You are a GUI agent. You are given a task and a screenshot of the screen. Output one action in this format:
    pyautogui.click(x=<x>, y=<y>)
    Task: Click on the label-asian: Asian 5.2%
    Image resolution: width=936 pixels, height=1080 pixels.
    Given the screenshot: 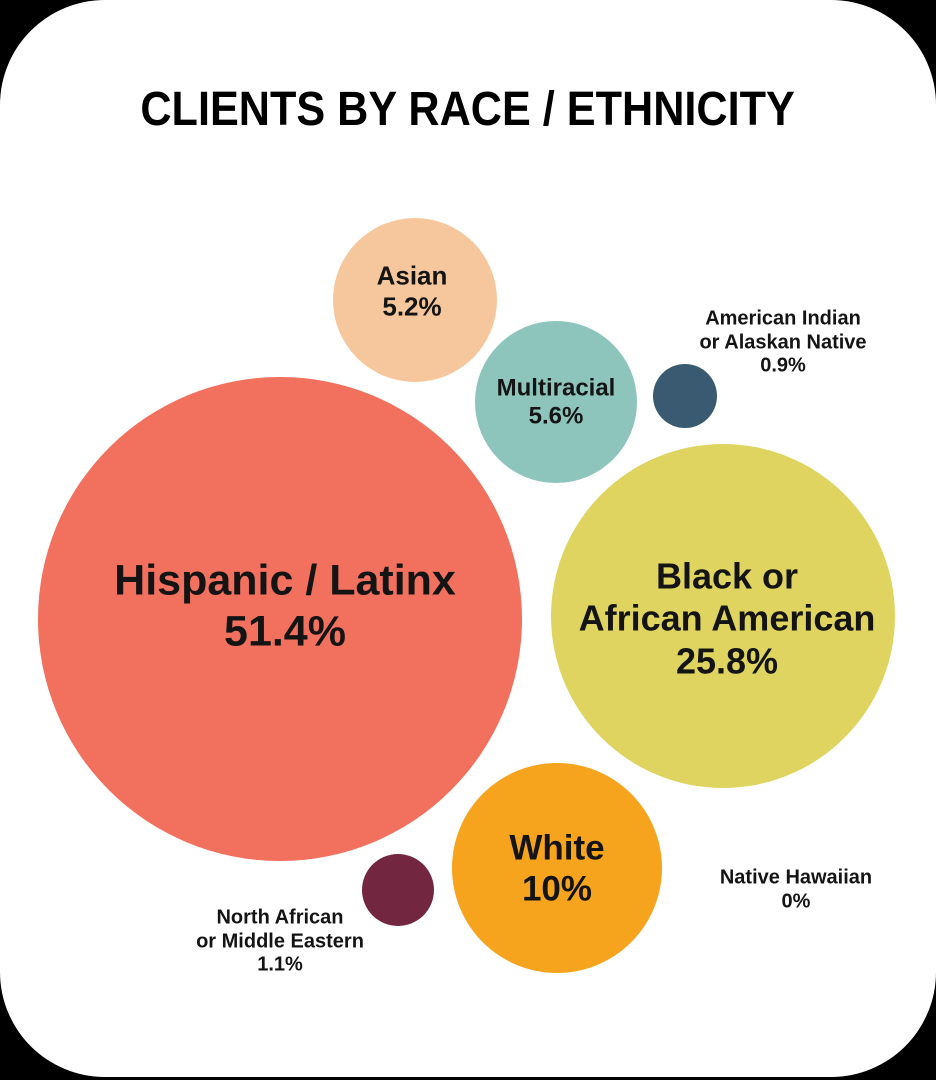 What is the action you would take?
    pyautogui.click(x=412, y=290)
    